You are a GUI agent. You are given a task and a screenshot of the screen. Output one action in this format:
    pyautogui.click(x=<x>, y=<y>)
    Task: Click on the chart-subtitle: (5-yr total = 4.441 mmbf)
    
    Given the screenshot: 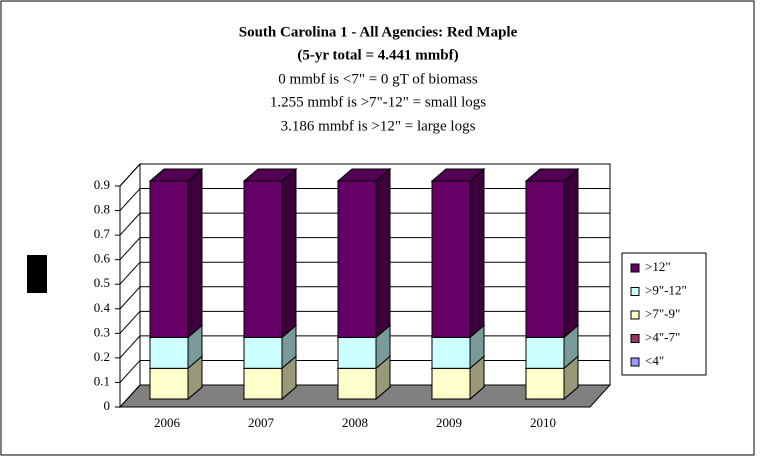 What is the action you would take?
    pyautogui.click(x=377, y=55)
    